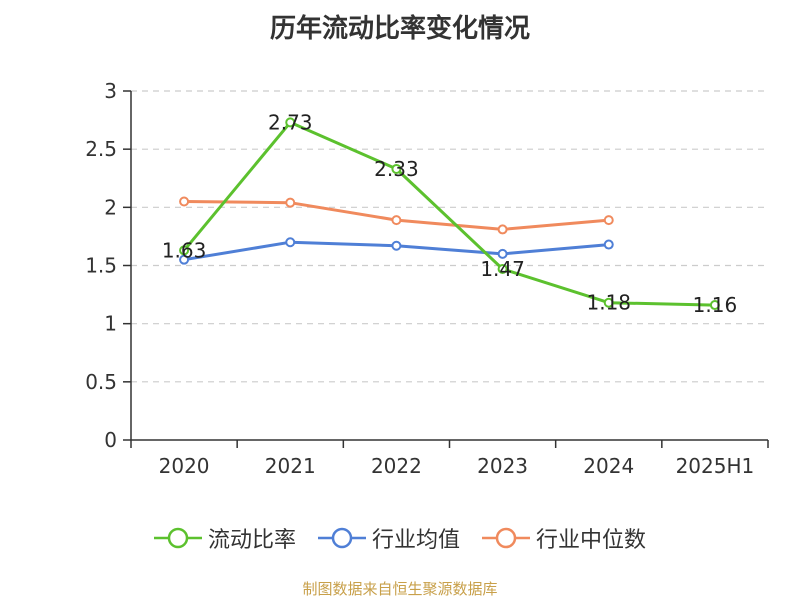  I want to click on x-tick-label-2022: 2022, so click(396, 466).